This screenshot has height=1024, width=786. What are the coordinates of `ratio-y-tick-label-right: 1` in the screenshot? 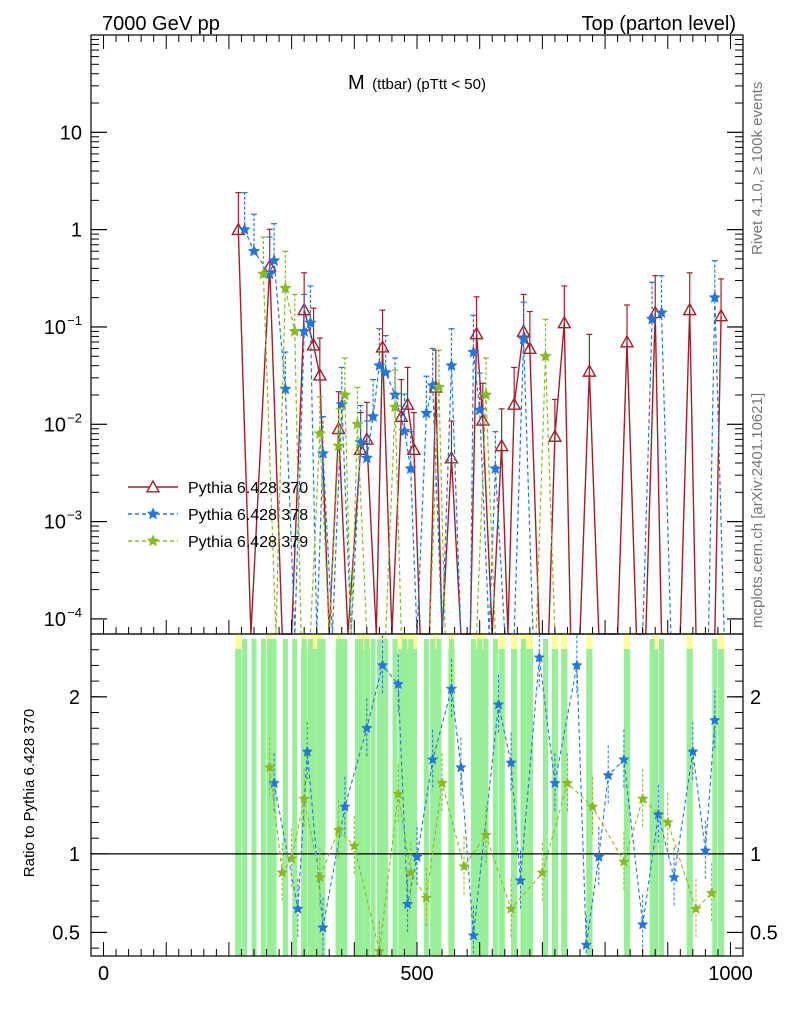 It's located at (755, 855).